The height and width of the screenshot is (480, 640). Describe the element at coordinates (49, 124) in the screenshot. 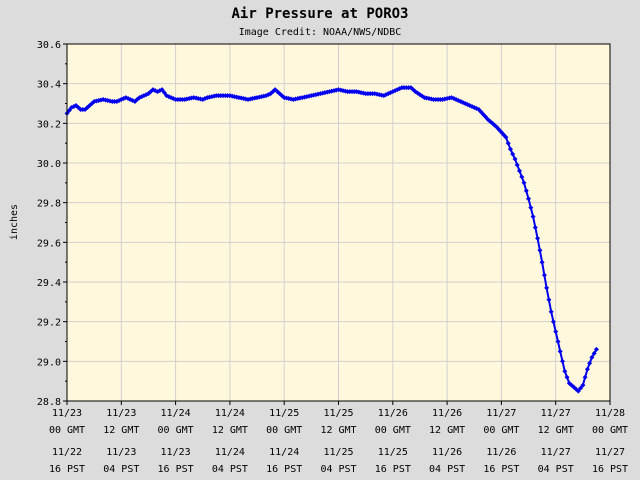

I see `y-tick-label: 30.2` at that location.